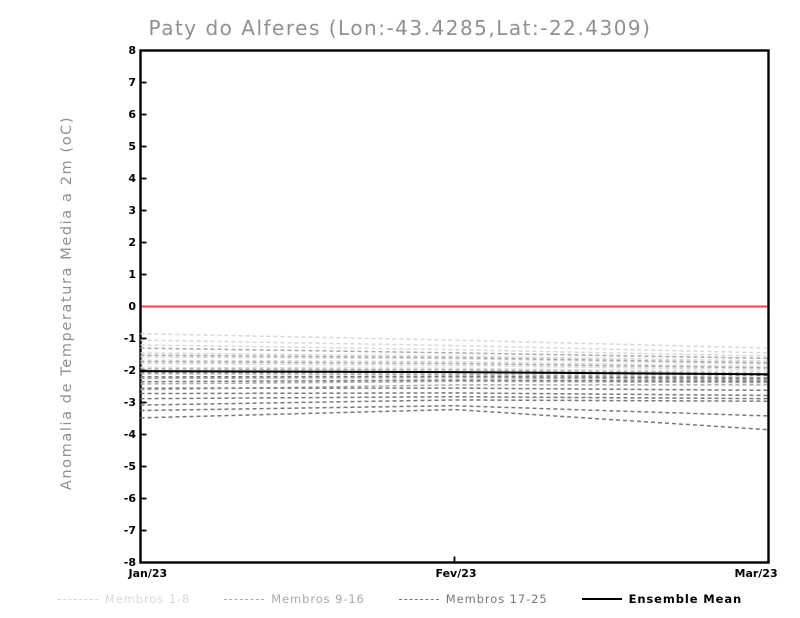 The width and height of the screenshot is (800, 618). Describe the element at coordinates (123, 309) in the screenshot. I see `y-axis-tick-labels: 8 7 6 5 4 3 2 1 0 -1 -2 -3 -4 -5 -6 -7 -8` at that location.